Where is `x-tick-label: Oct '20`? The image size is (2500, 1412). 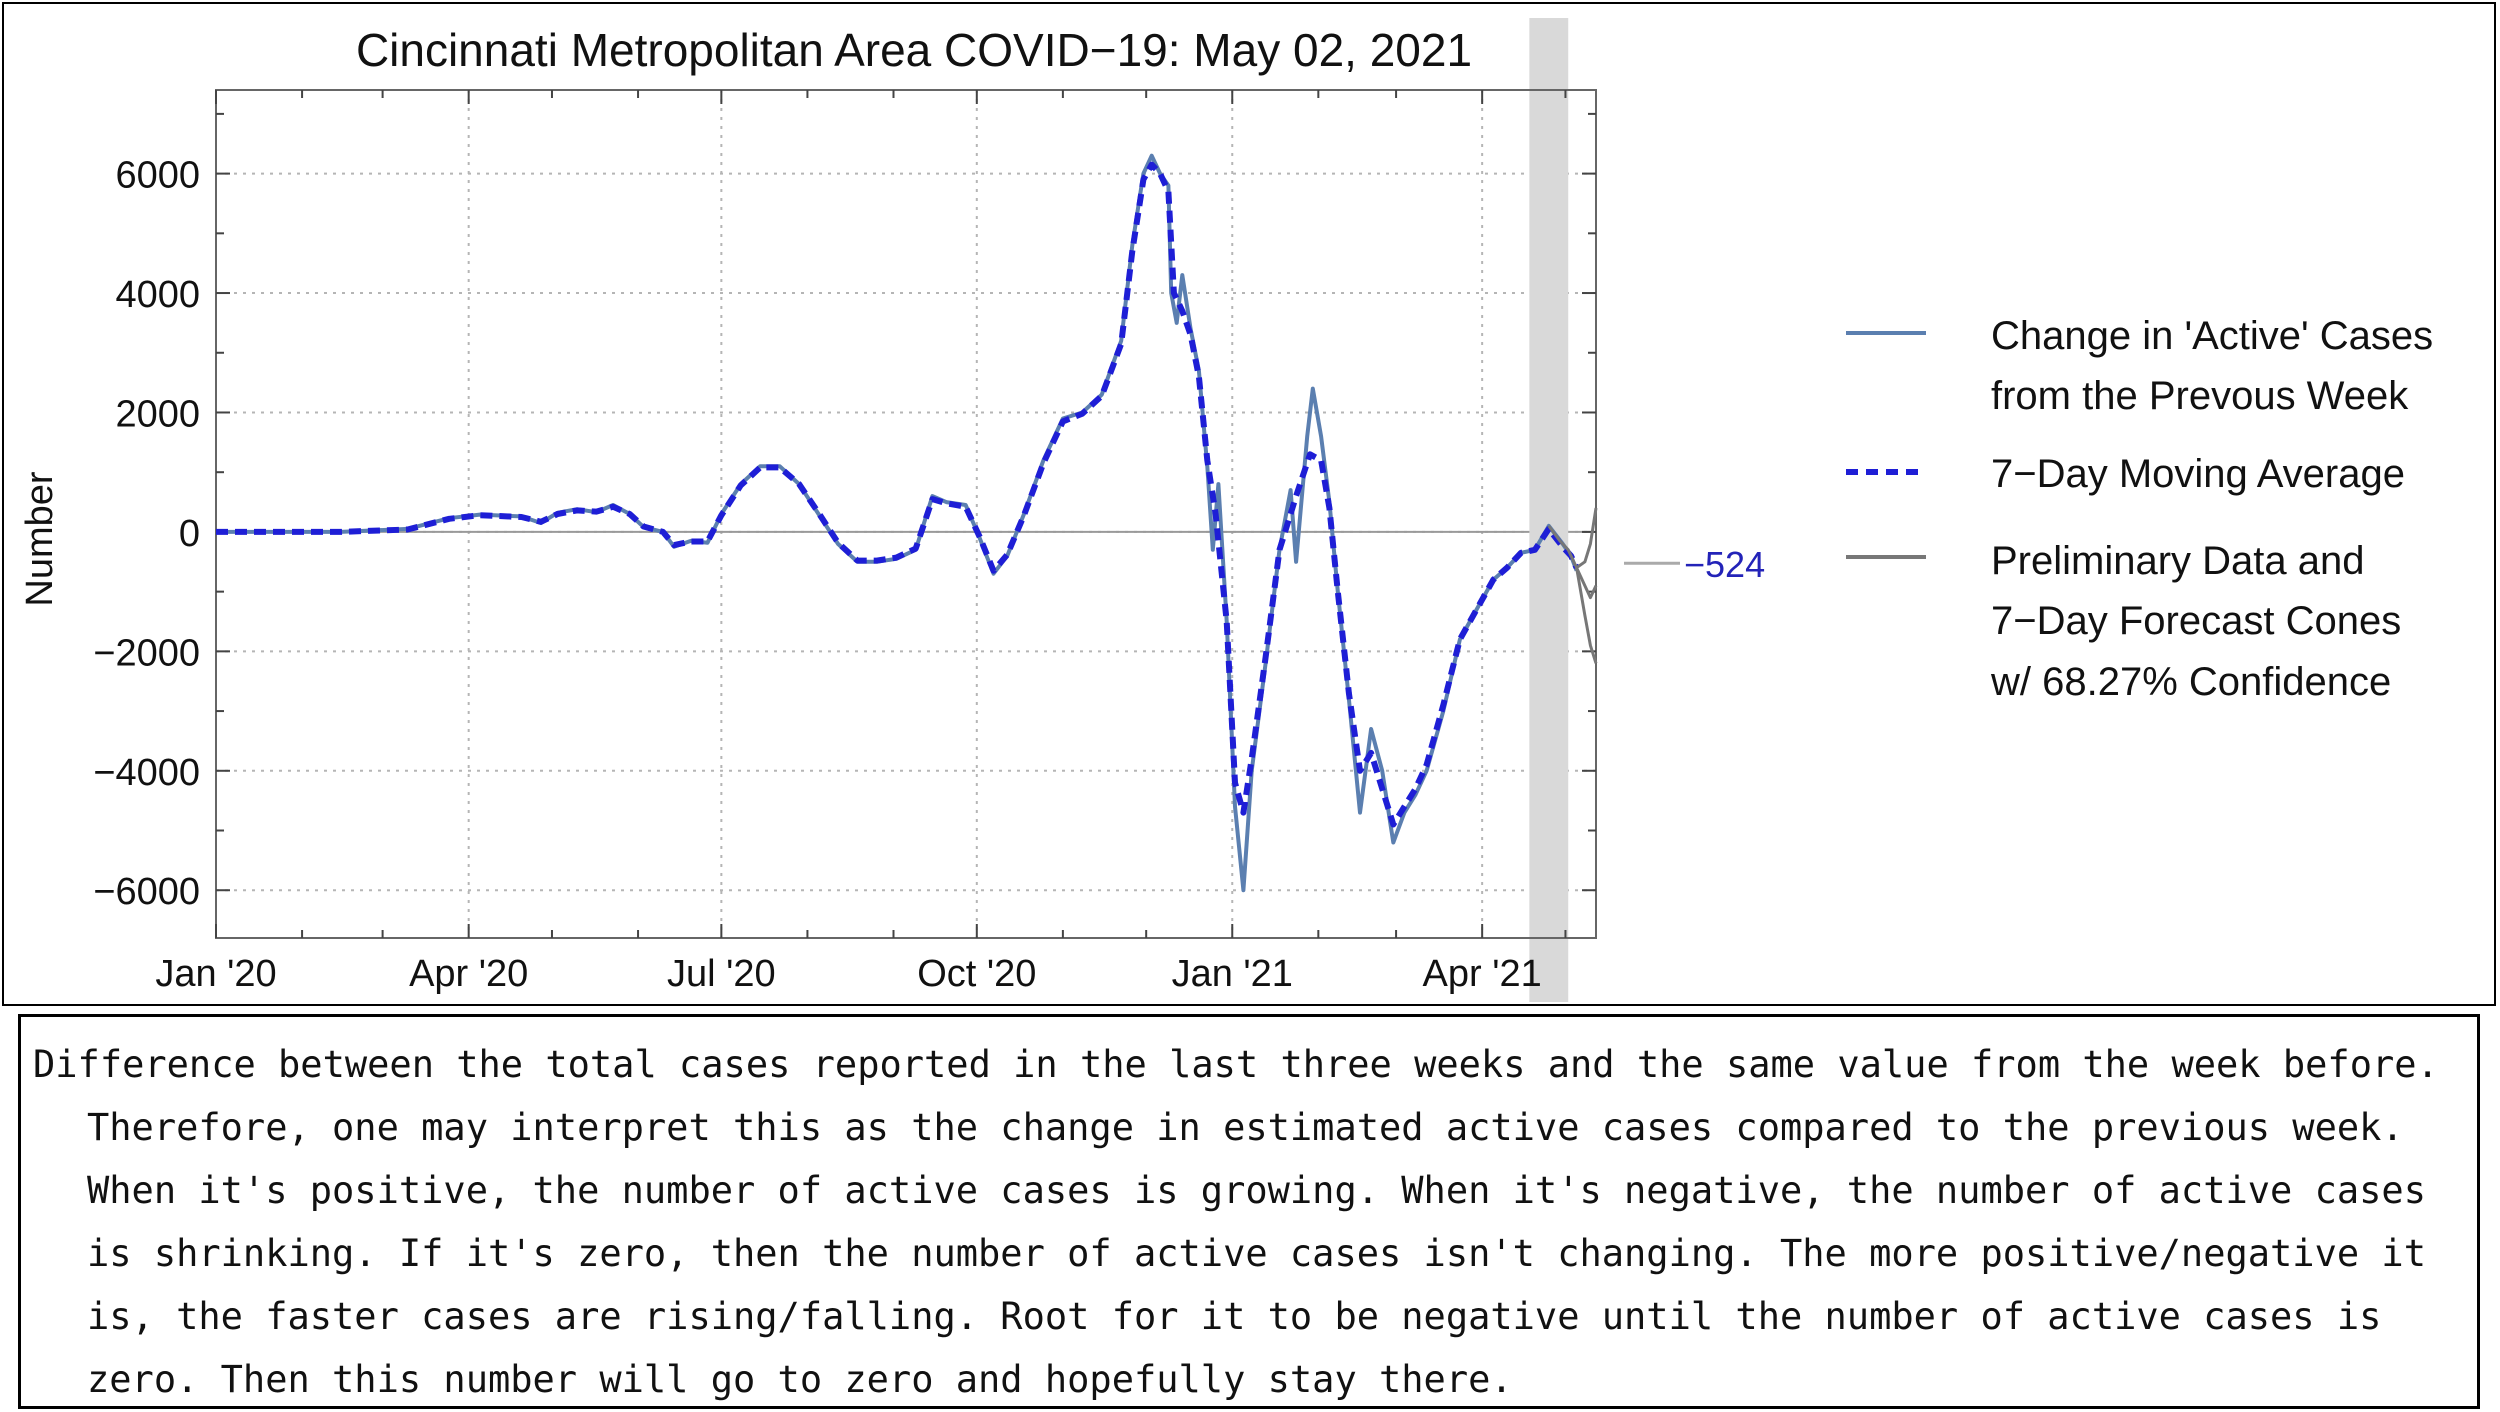
x-tick-label: Oct '20 is located at coordinates (976, 974).